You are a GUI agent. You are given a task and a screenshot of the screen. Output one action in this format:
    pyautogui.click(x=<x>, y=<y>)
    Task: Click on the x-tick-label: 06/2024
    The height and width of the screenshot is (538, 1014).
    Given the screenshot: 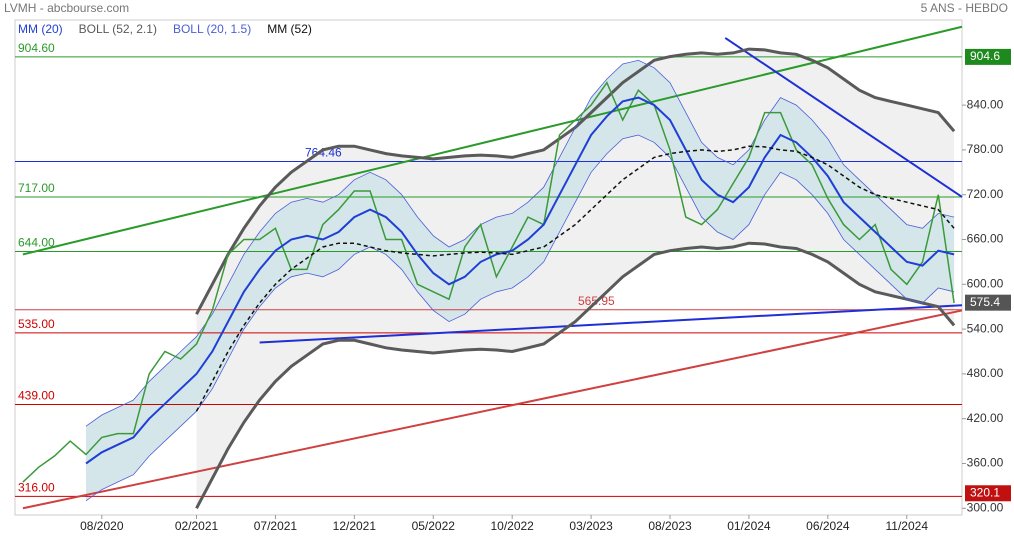 What is the action you would take?
    pyautogui.click(x=828, y=526)
    